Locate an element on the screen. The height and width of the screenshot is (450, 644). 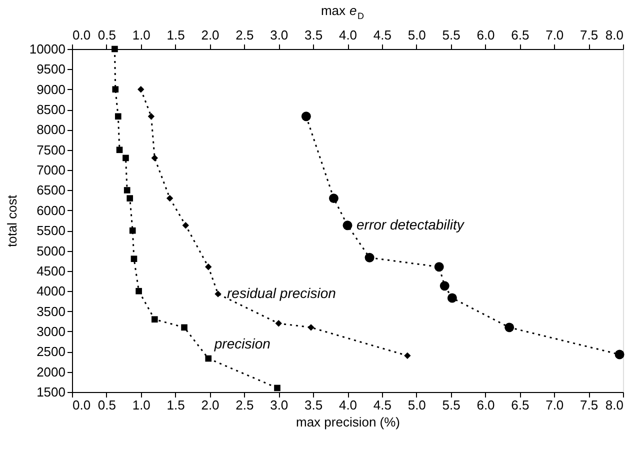
y-tick-label: 8000 is located at coordinates (51, 130).